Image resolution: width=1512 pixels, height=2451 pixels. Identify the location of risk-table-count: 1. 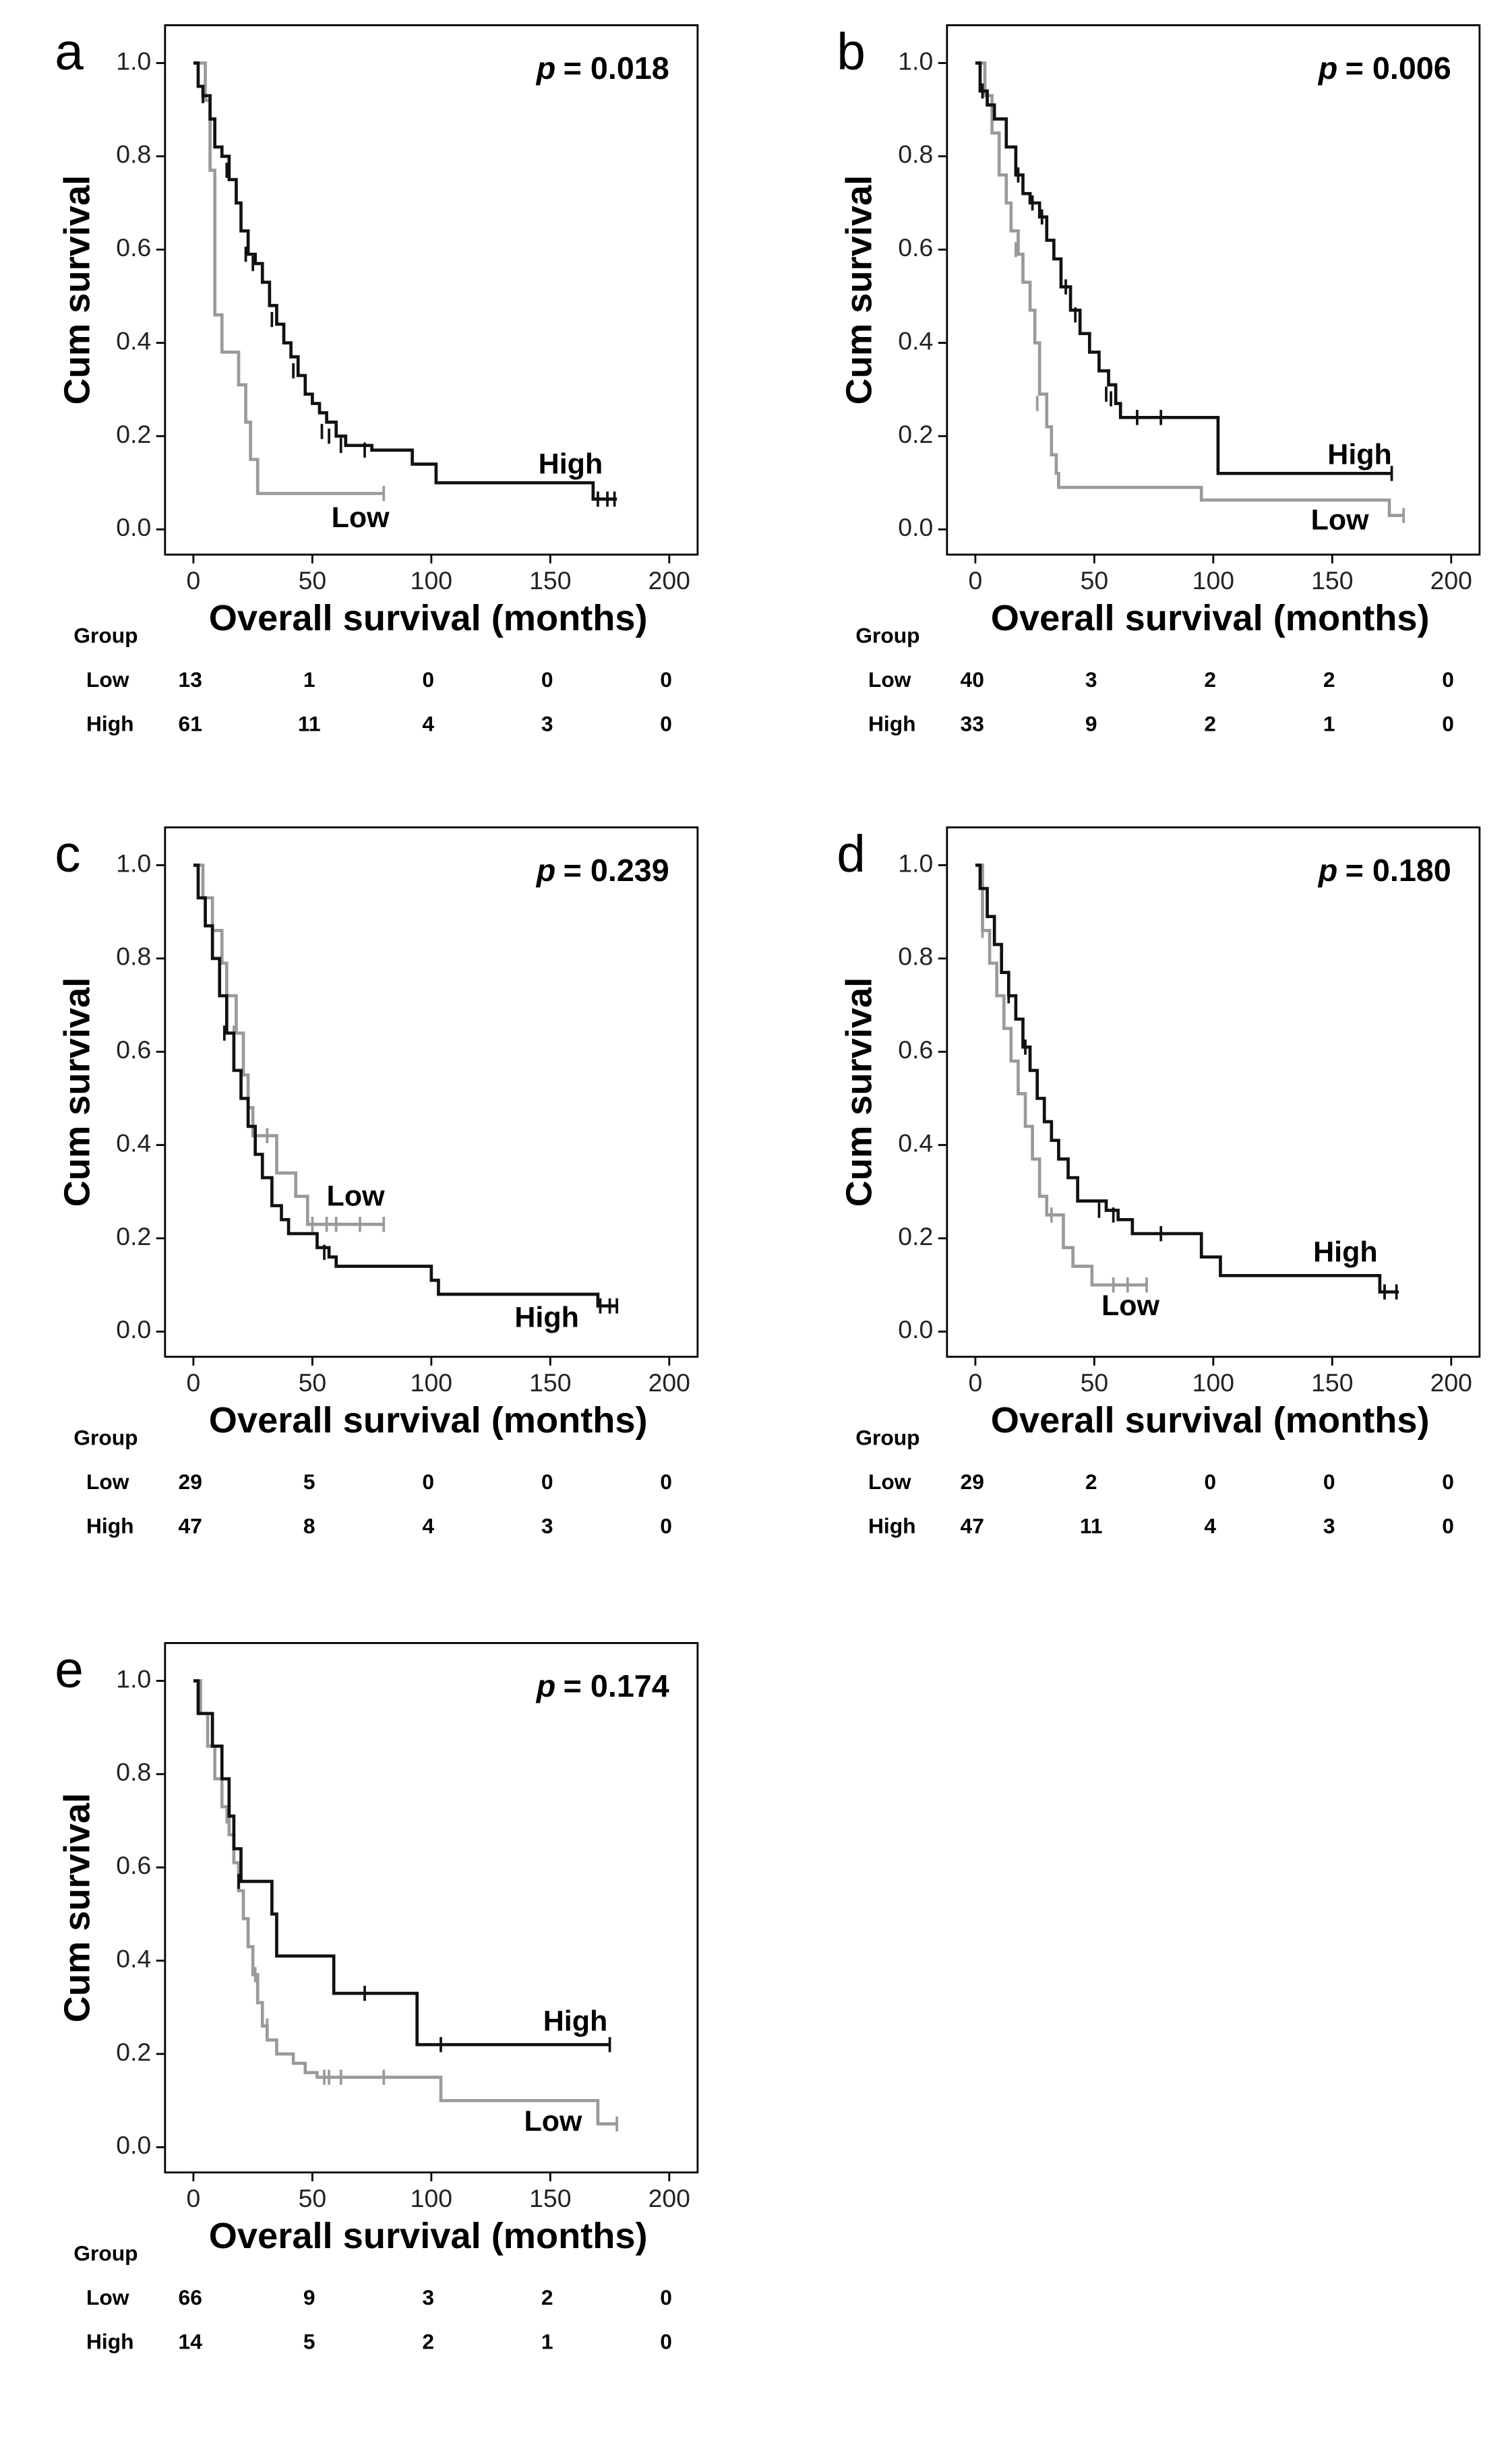
(547, 2342).